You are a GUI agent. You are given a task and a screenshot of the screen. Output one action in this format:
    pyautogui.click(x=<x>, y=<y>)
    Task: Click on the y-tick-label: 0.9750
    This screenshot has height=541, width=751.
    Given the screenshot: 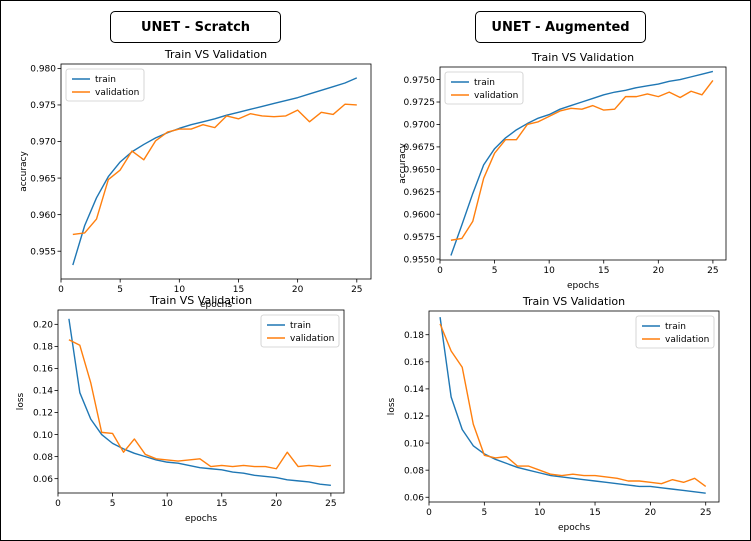 What is the action you would take?
    pyautogui.click(x=420, y=81)
    